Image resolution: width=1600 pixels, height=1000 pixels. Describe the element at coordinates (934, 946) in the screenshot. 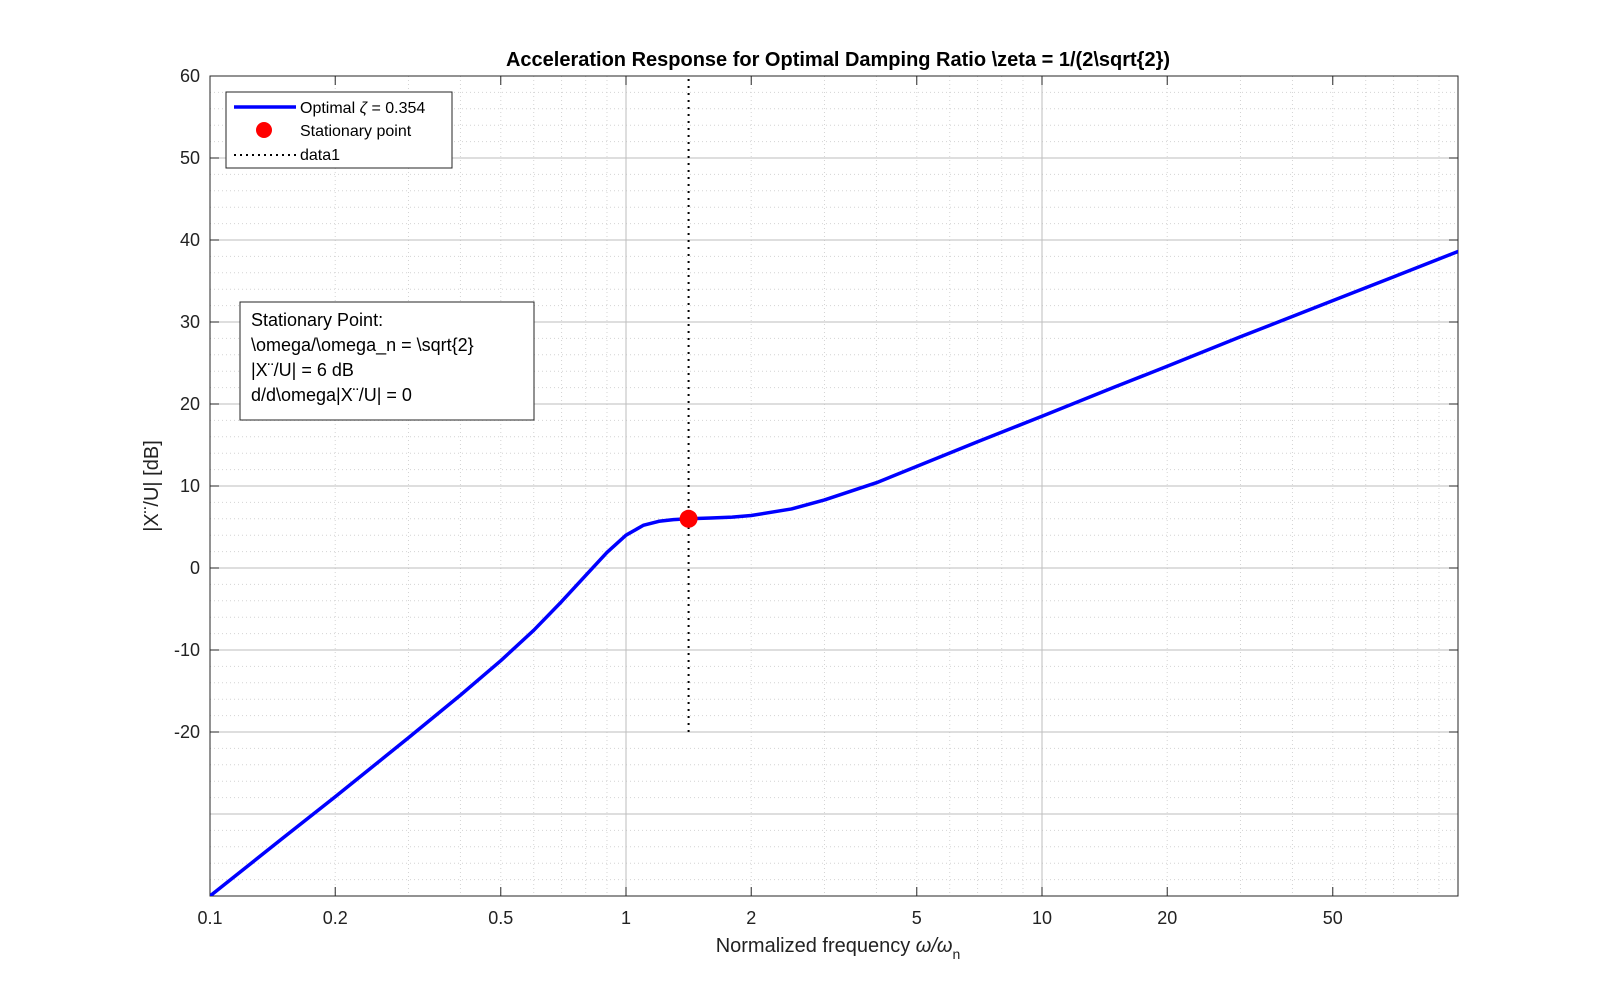

I see `x-axis-label-math: ω/ω` at that location.